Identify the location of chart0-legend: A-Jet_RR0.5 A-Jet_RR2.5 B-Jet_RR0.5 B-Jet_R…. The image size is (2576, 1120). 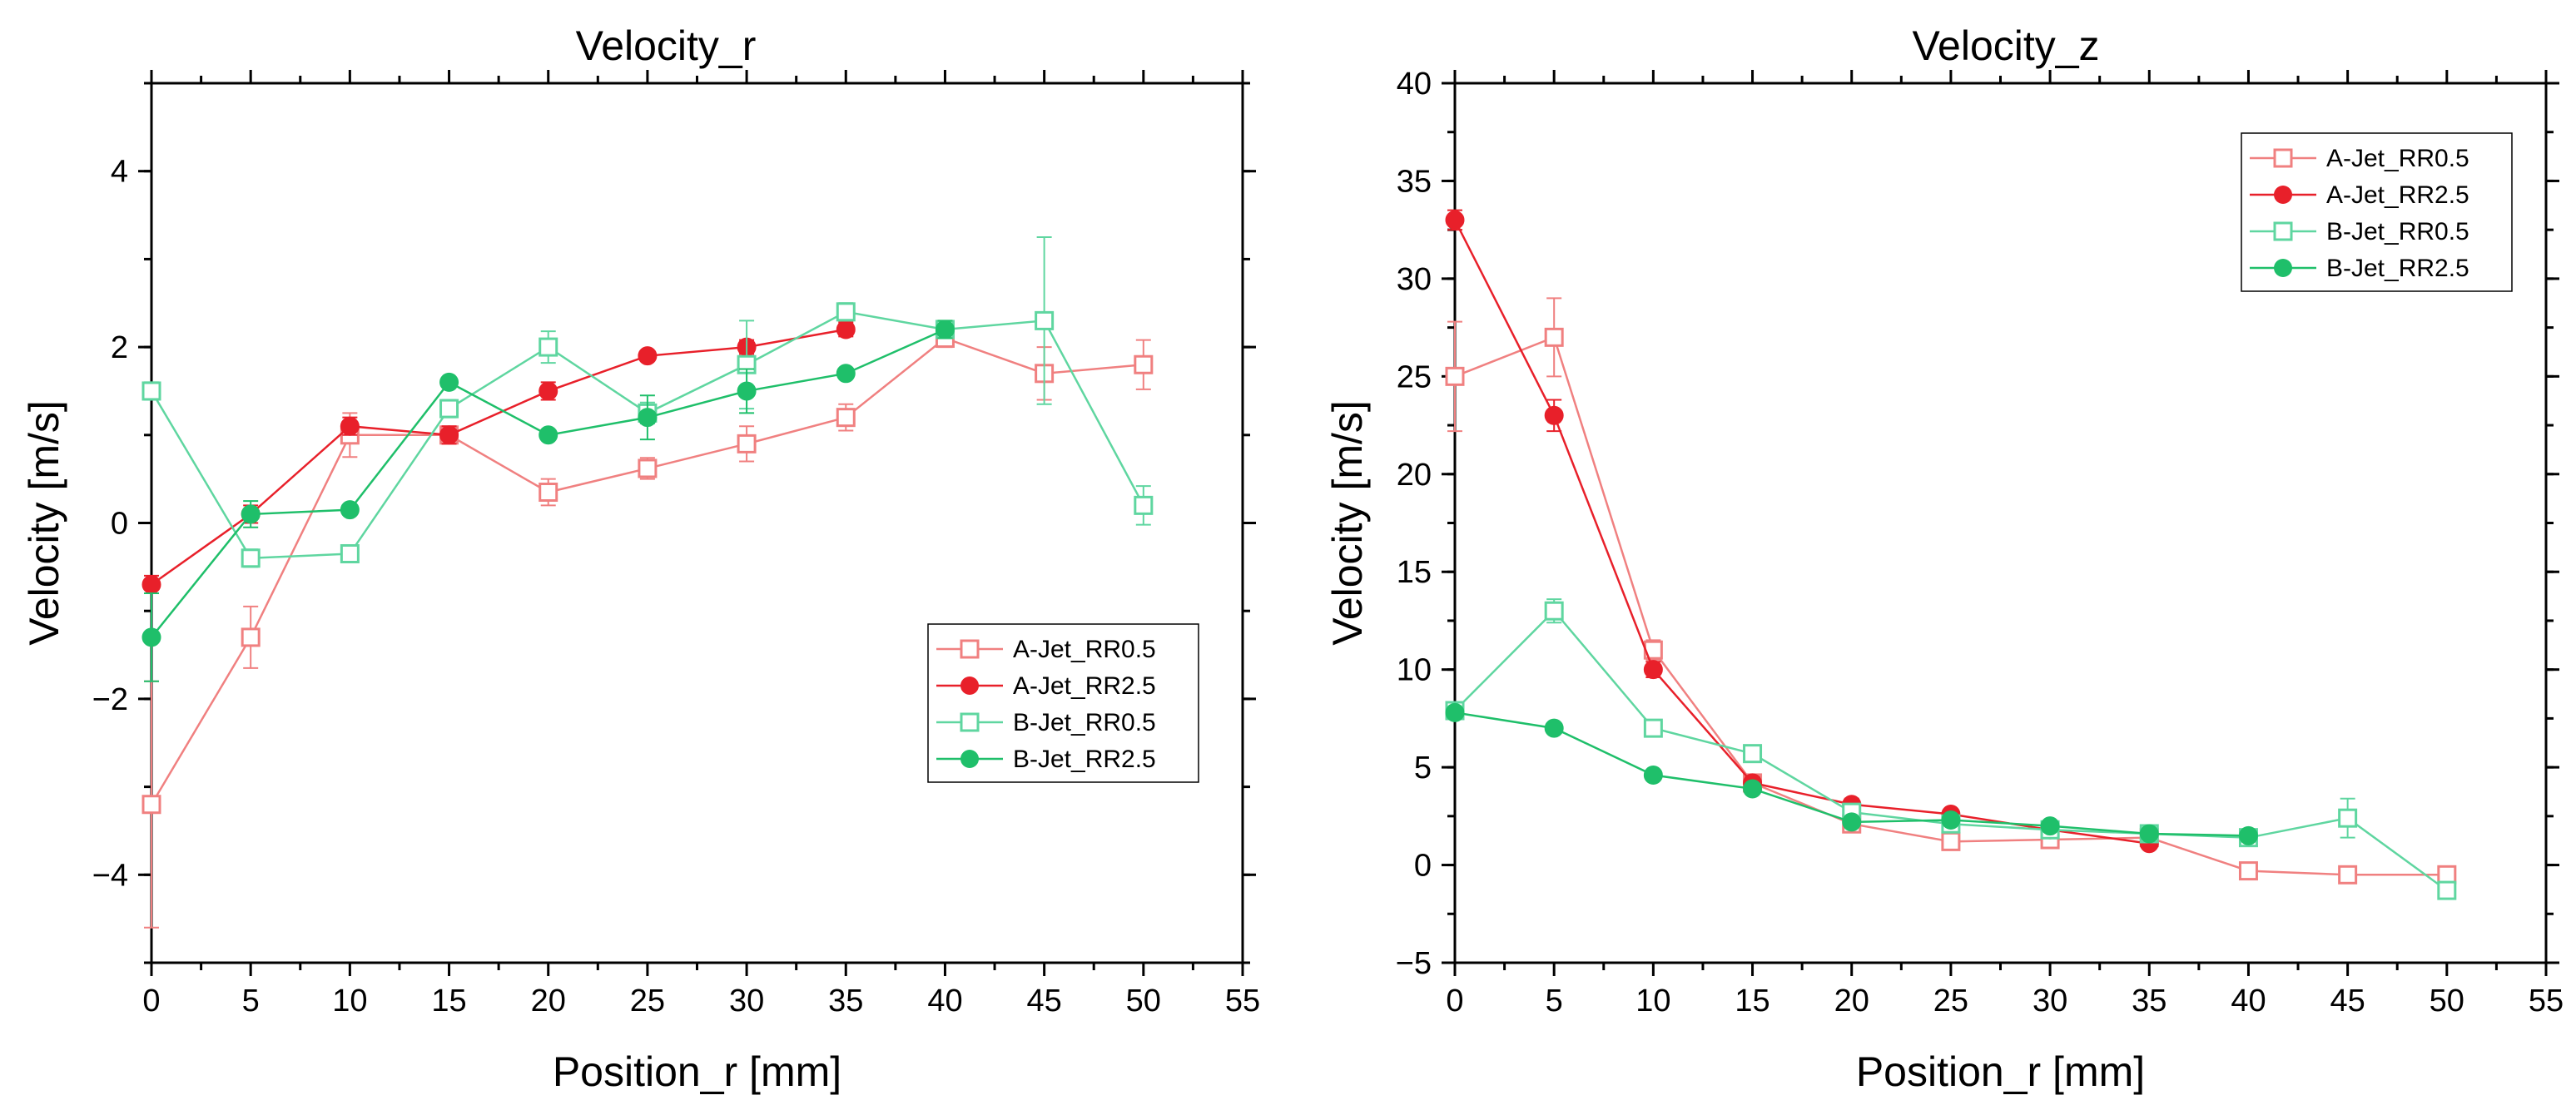
(1063, 703).